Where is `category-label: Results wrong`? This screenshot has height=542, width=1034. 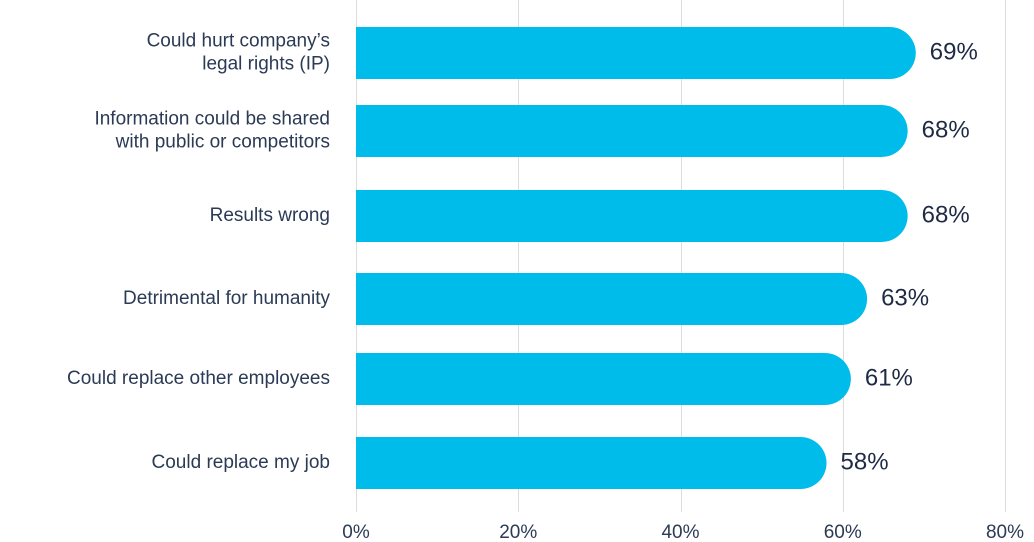
category-label: Results wrong is located at coordinates (270, 215).